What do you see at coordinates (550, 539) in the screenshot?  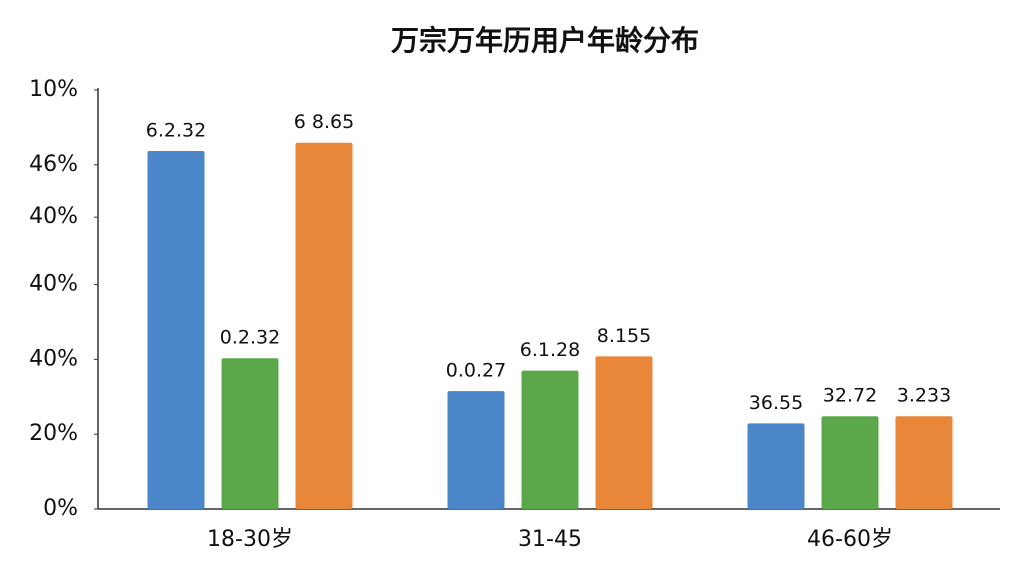 I see `x-tick-label: 31-45` at bounding box center [550, 539].